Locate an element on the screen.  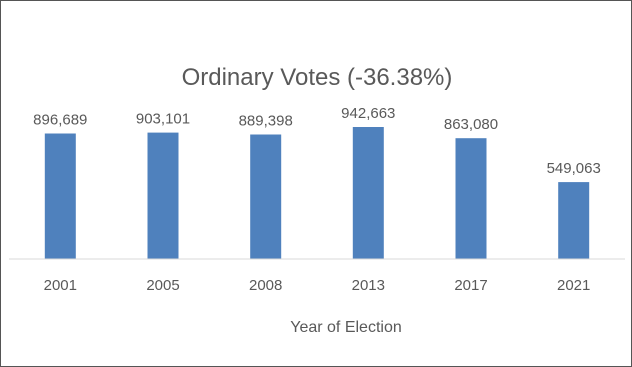
data-label-2013: 942,663 is located at coordinates (368, 113).